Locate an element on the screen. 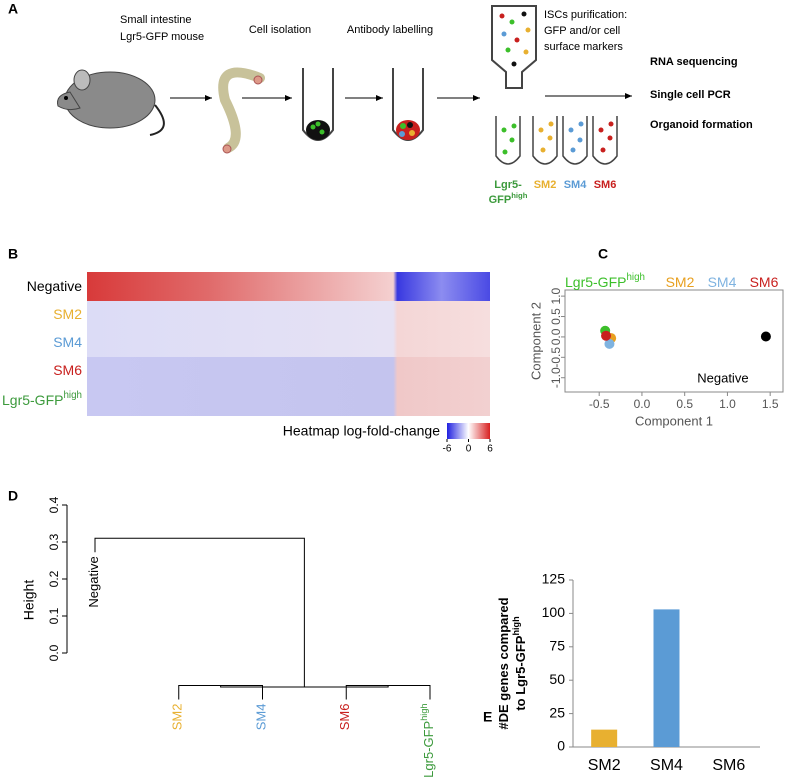 The image size is (787, 777). leaf-label-main: SM2 is located at coordinates (177, 717).